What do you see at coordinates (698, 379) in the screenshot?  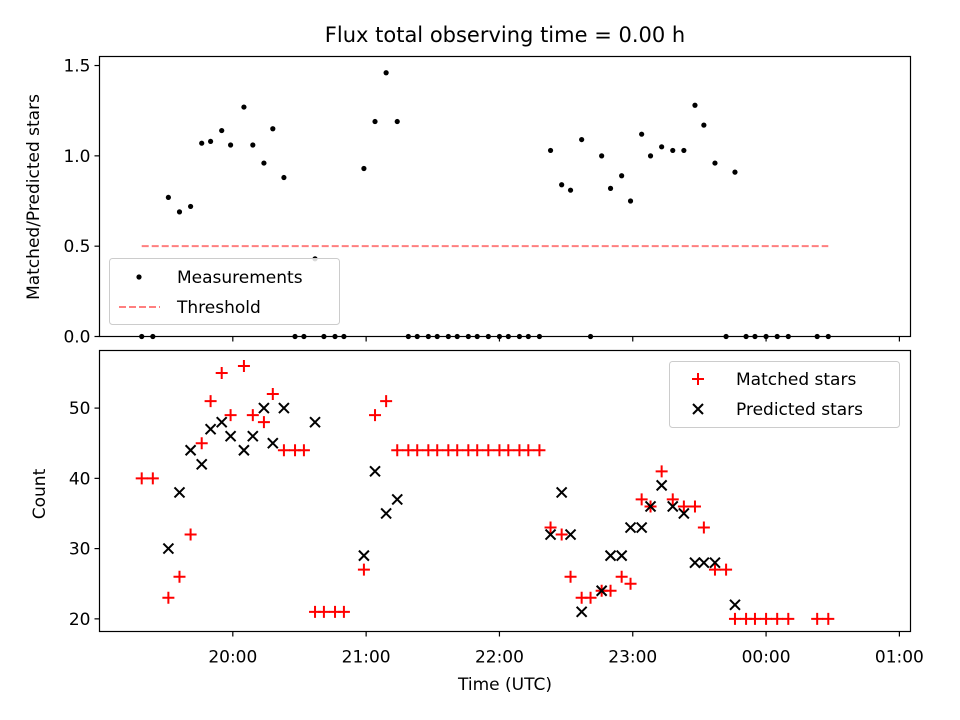 I see `legend-matched-marker` at bounding box center [698, 379].